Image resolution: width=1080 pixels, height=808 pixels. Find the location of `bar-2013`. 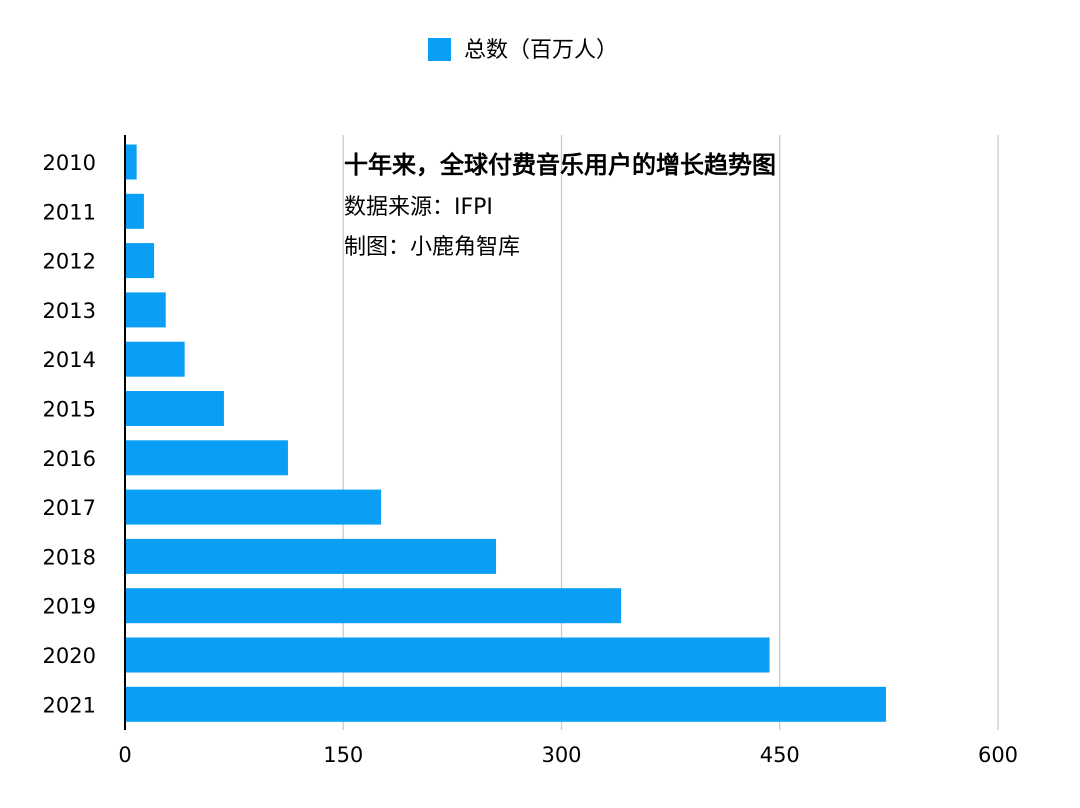

bar-2013 is located at coordinates (145, 310).